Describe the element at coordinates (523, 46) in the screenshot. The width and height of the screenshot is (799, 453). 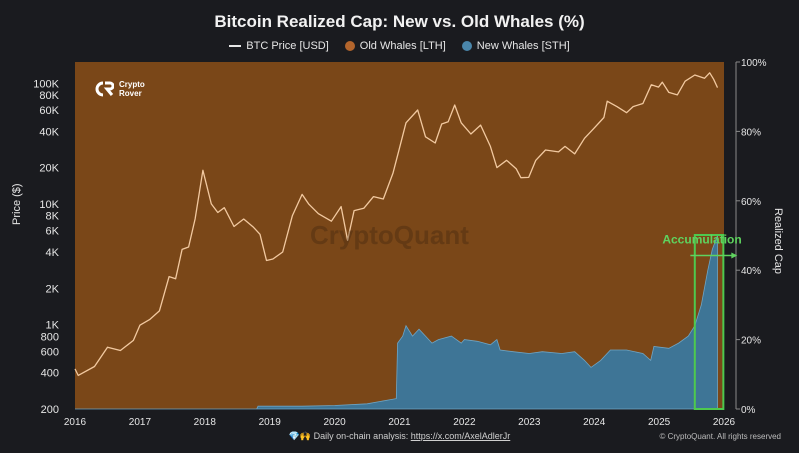
I see `legend-label-new-whales: New Whales [STH]` at that location.